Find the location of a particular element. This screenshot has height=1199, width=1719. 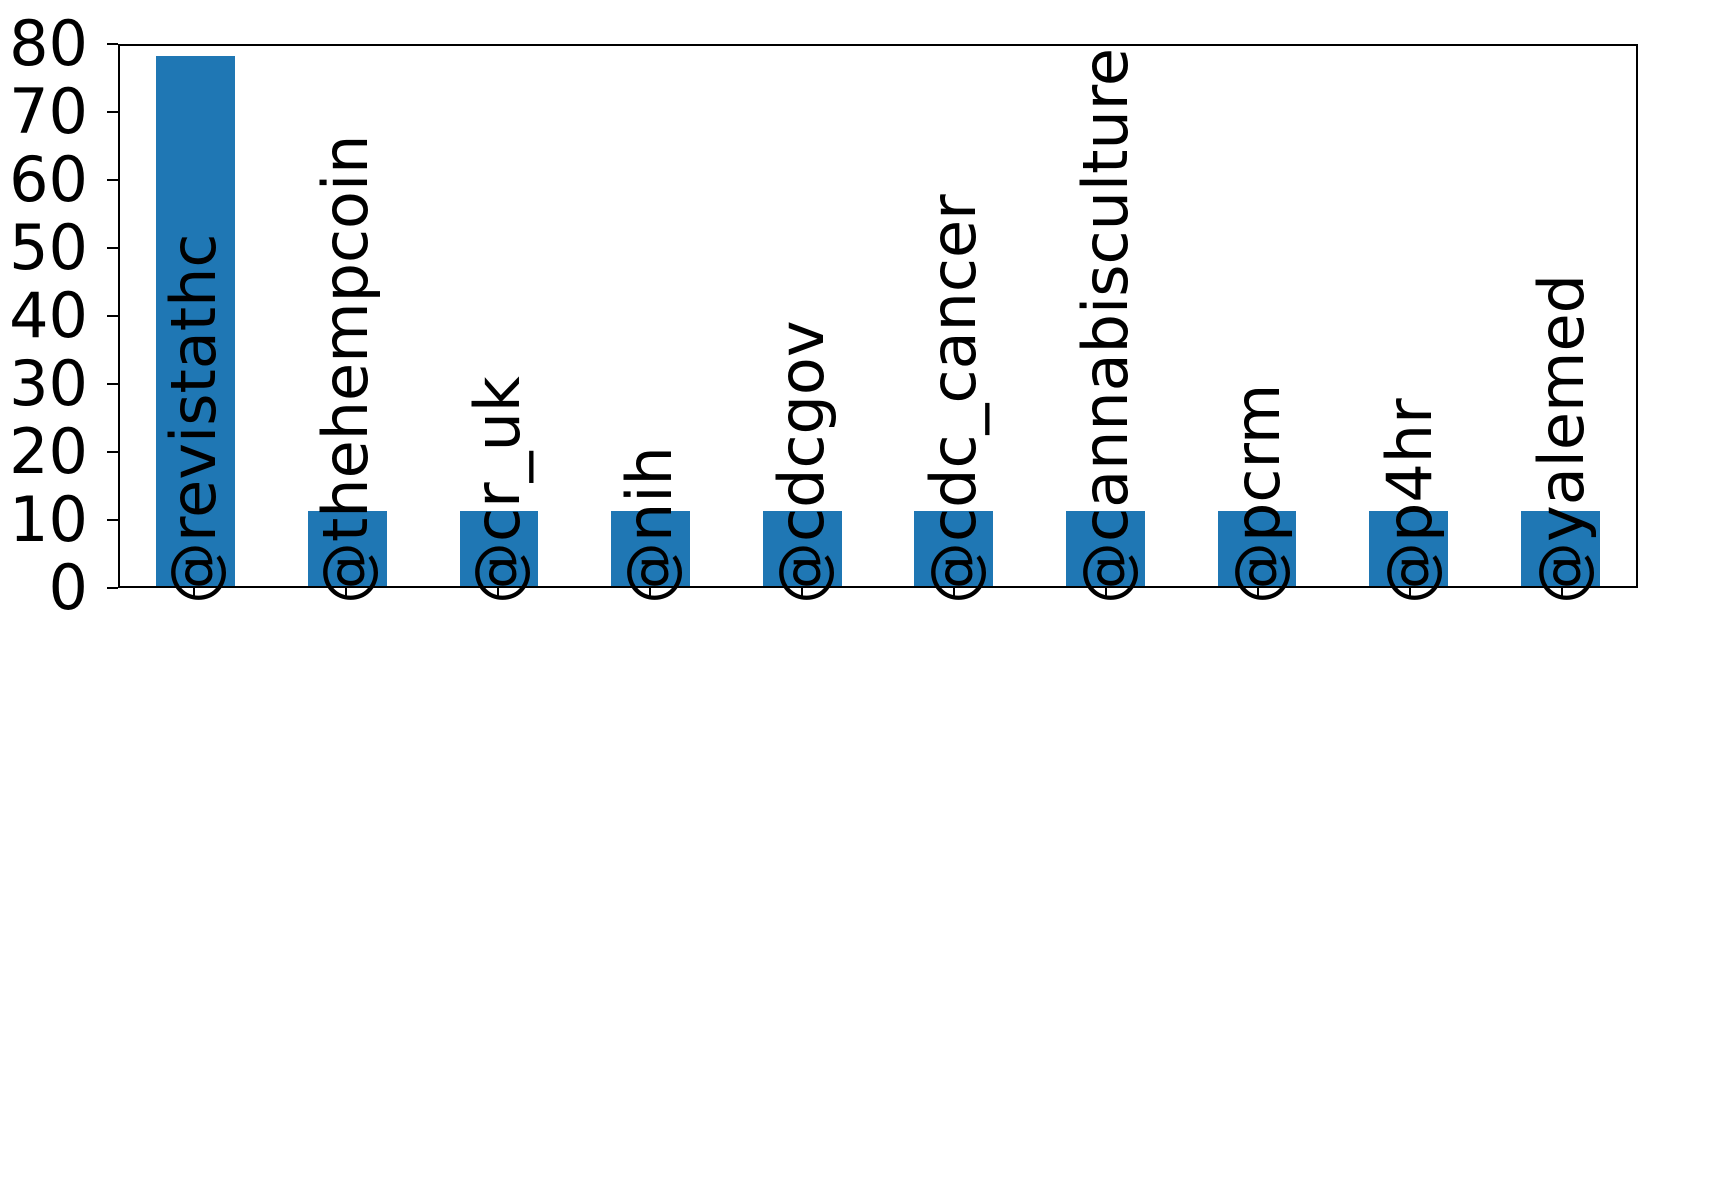

x-axis-tick-label: @yalemed is located at coordinates (1561, 439).